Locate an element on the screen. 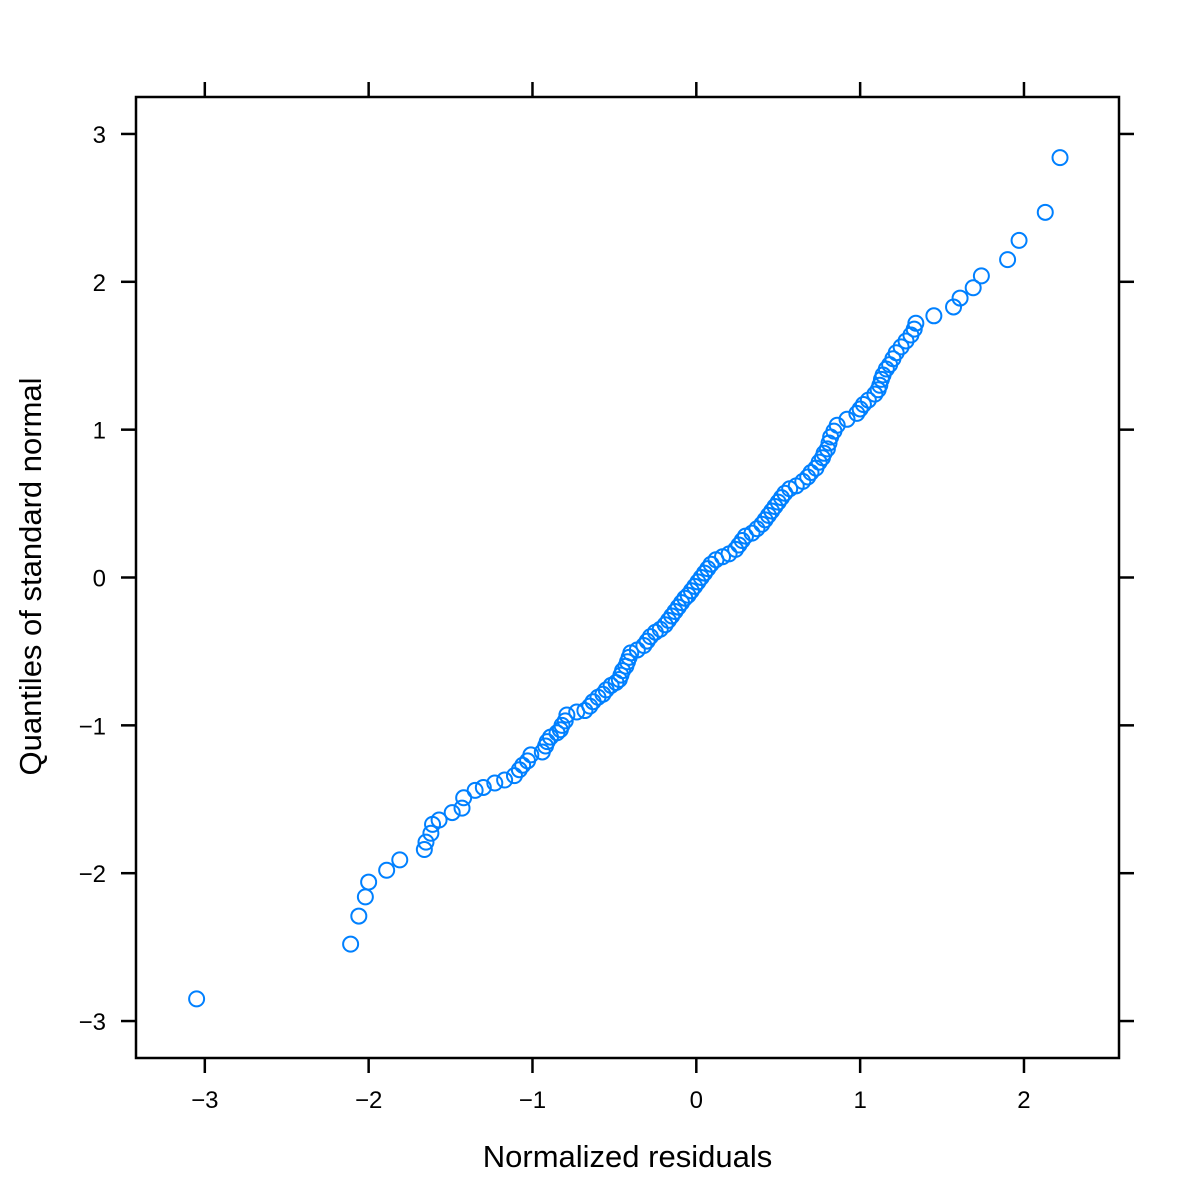 This screenshot has height=1200, width=1200. y-tick-label: −3 is located at coordinates (92, 1022).